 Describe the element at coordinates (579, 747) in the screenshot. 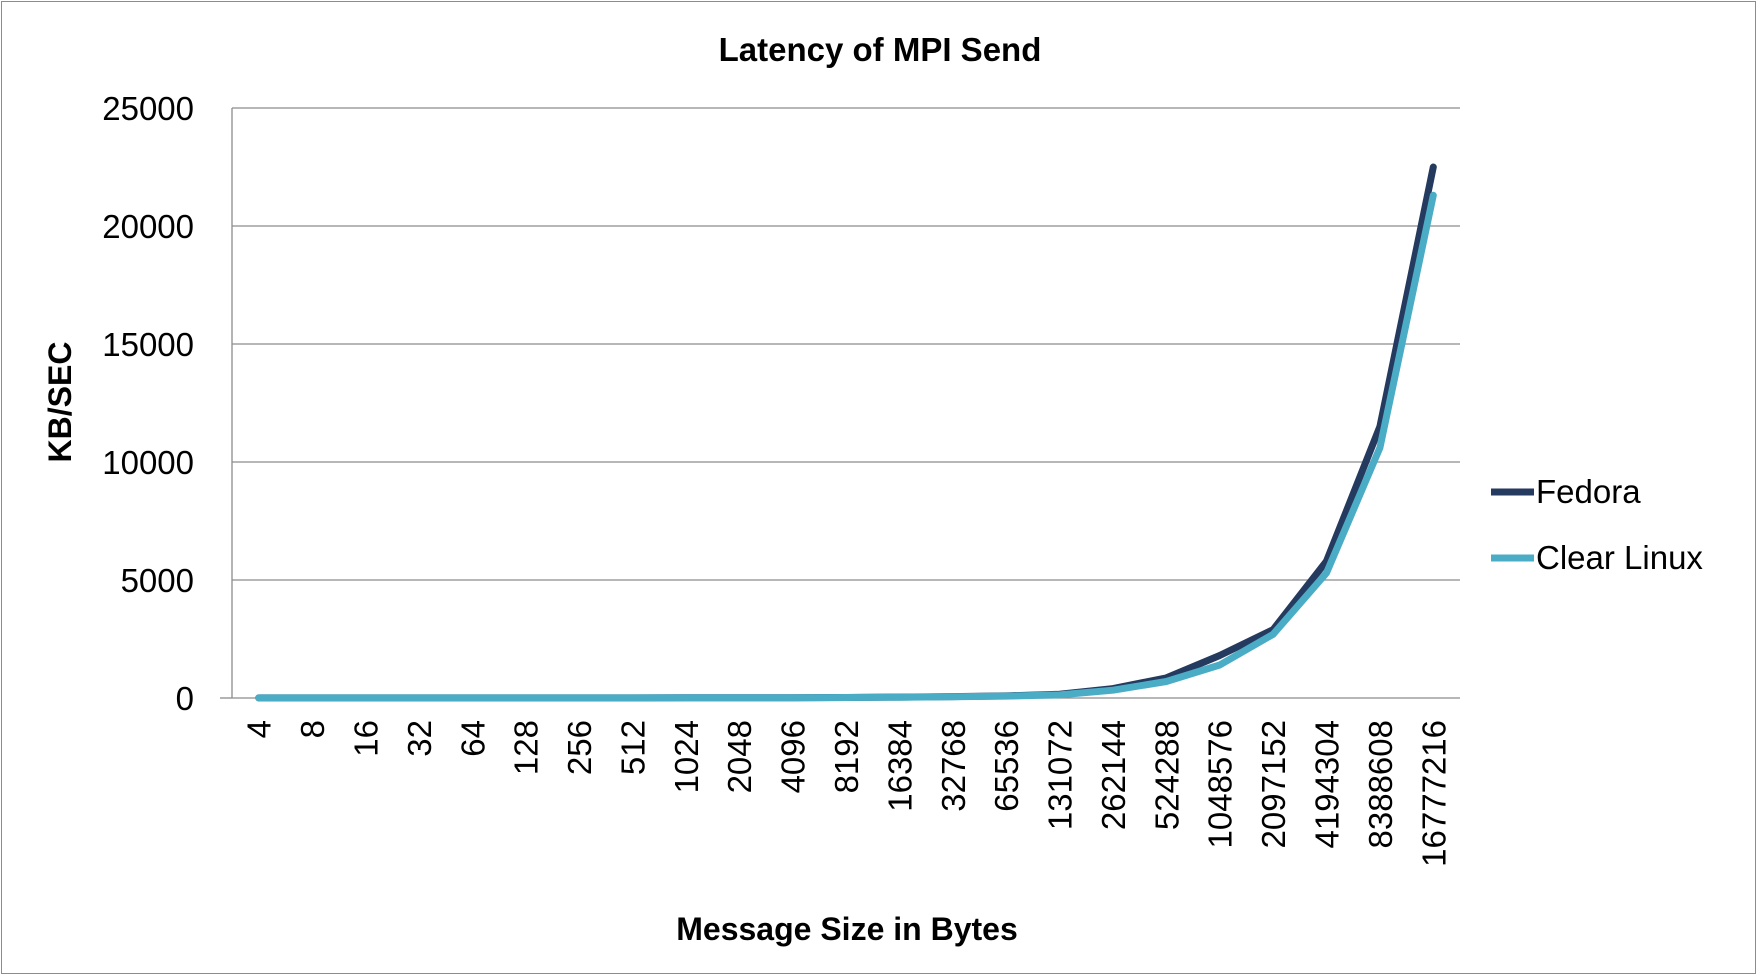

I see `x-tick-label: 256` at that location.